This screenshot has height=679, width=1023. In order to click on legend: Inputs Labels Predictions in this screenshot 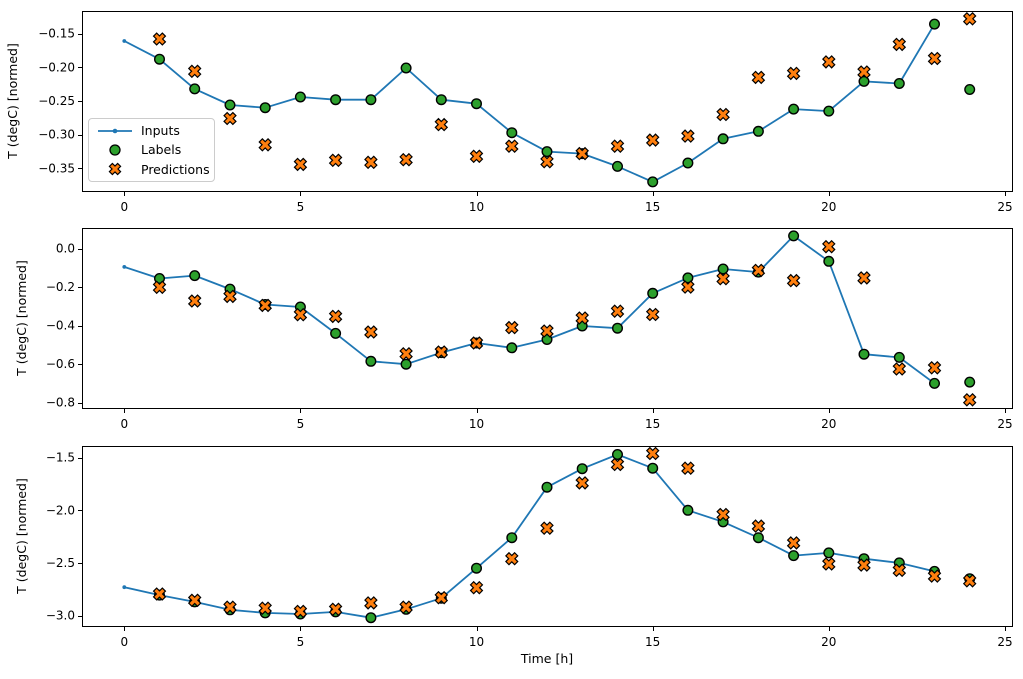, I will do `click(151, 150)`.